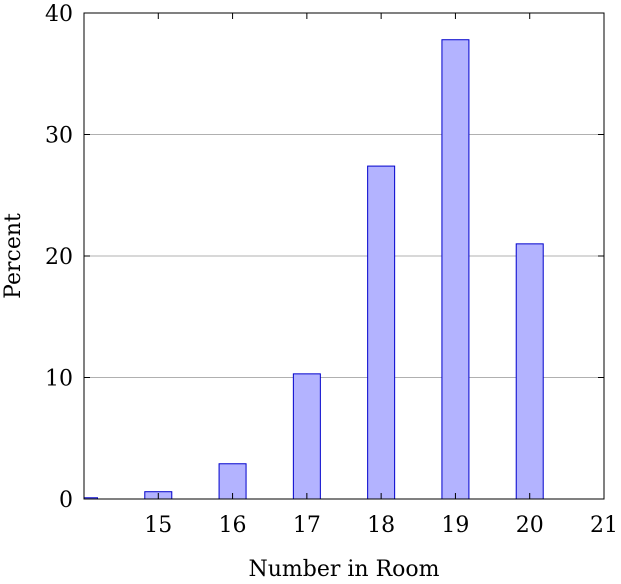 This screenshot has height=584, width=621. What do you see at coordinates (59, 379) in the screenshot?
I see `y-tick-label: 10` at bounding box center [59, 379].